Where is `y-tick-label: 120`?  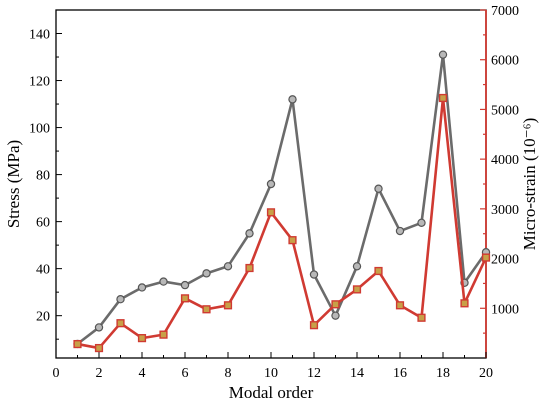 y-tick-label: 120 is located at coordinates (39, 82).